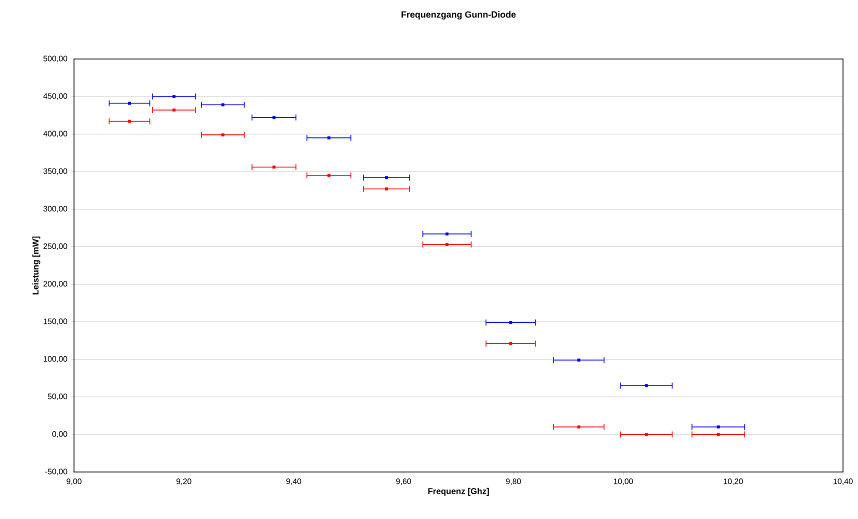 Image resolution: width=858 pixels, height=519 pixels. Describe the element at coordinates (36, 265) in the screenshot. I see `y-axis-title: Leistung [mW]` at that location.